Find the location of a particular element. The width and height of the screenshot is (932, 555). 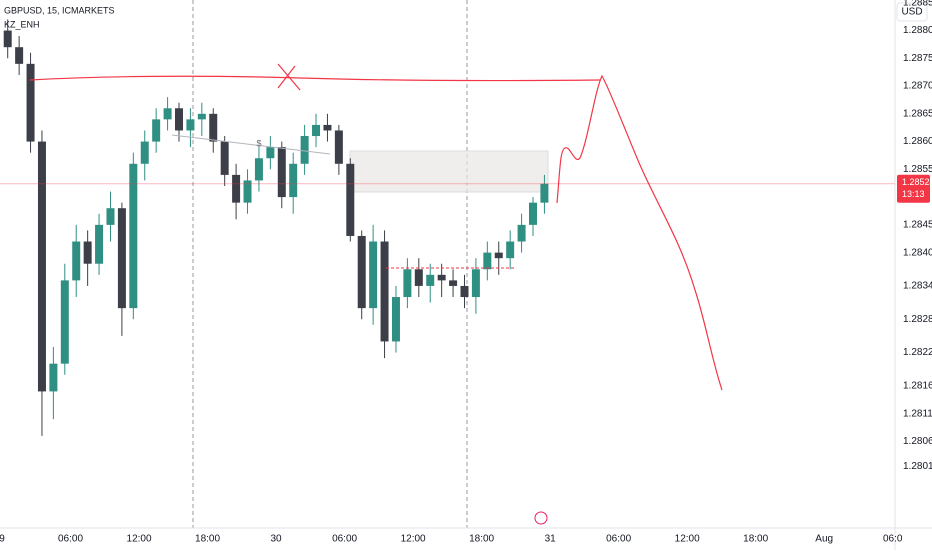

y-tick-label: 1.28110 is located at coordinates (917, 413).